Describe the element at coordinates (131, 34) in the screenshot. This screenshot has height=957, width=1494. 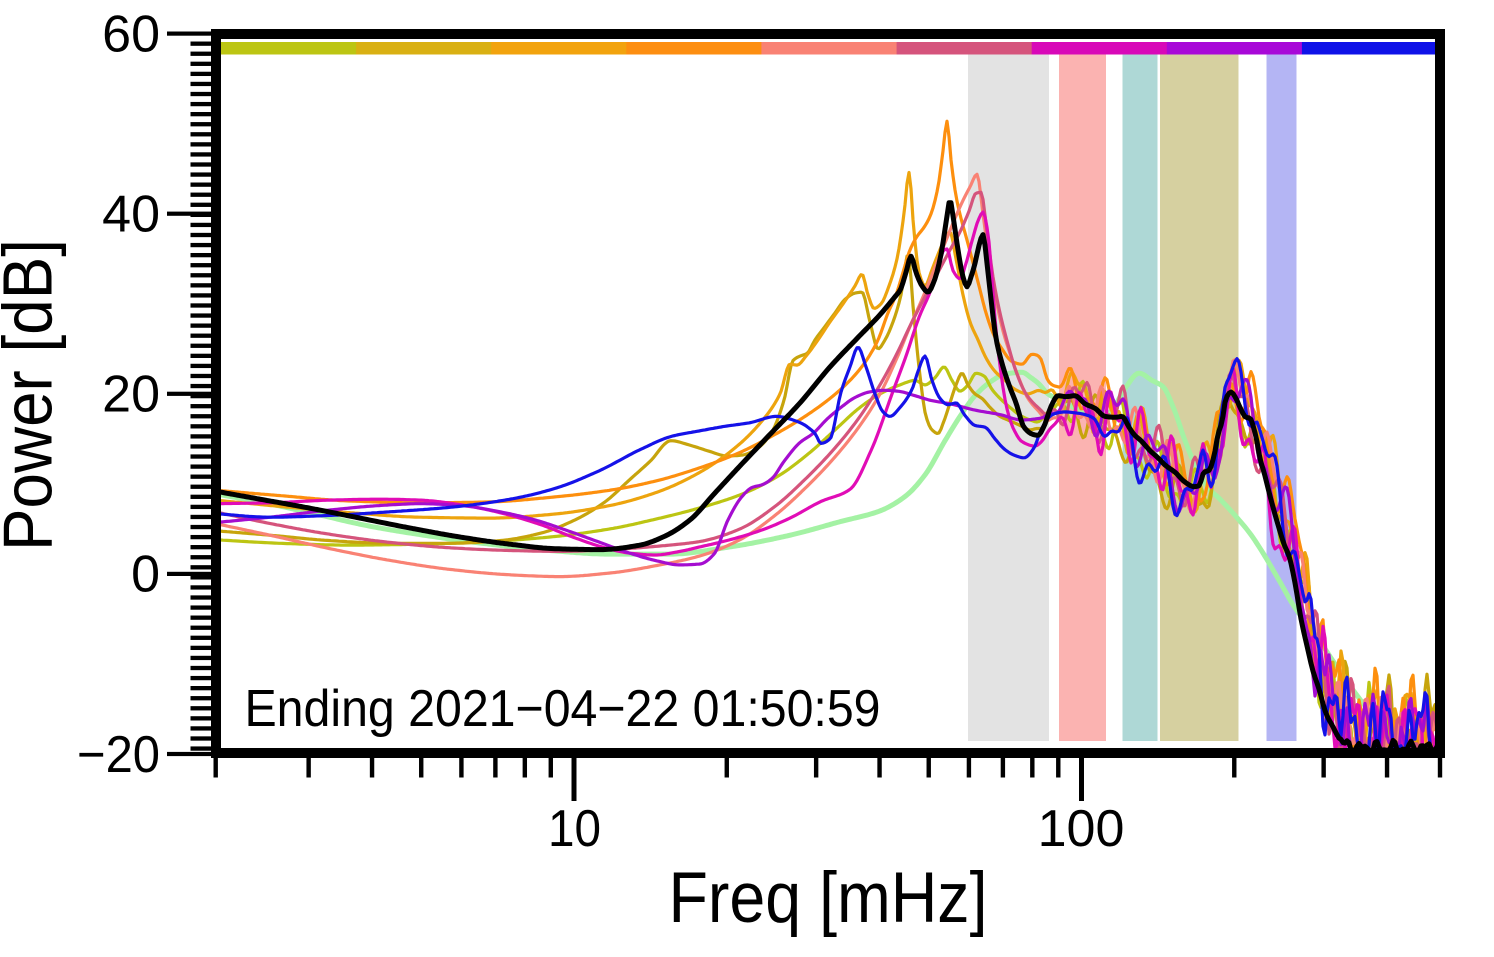
I see `svg-text: 60` at that location.